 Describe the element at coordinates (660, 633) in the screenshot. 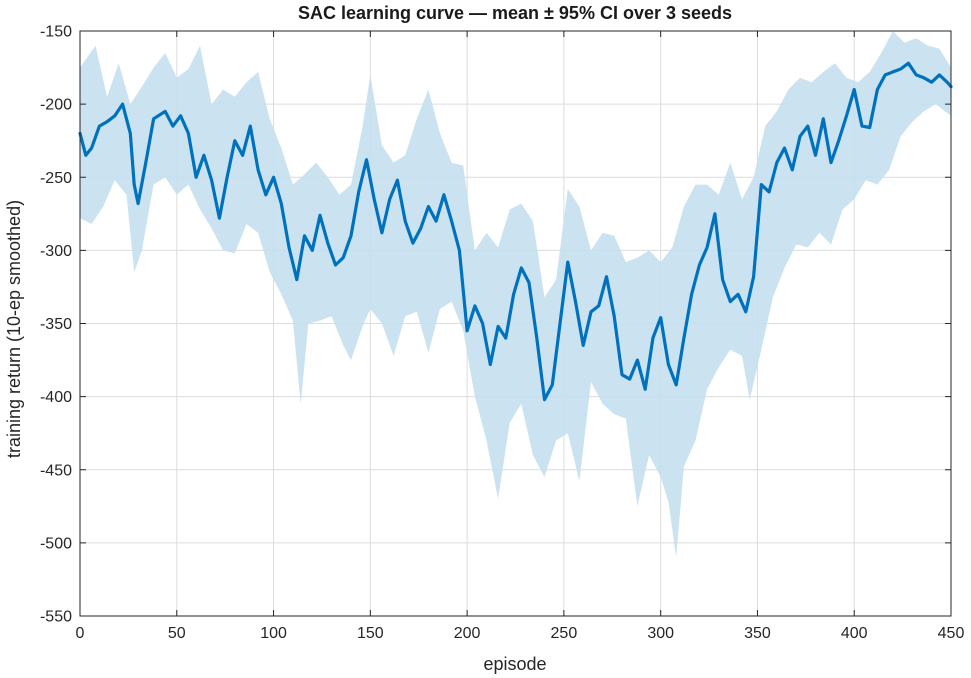

I see `x-tick-label: 300` at that location.